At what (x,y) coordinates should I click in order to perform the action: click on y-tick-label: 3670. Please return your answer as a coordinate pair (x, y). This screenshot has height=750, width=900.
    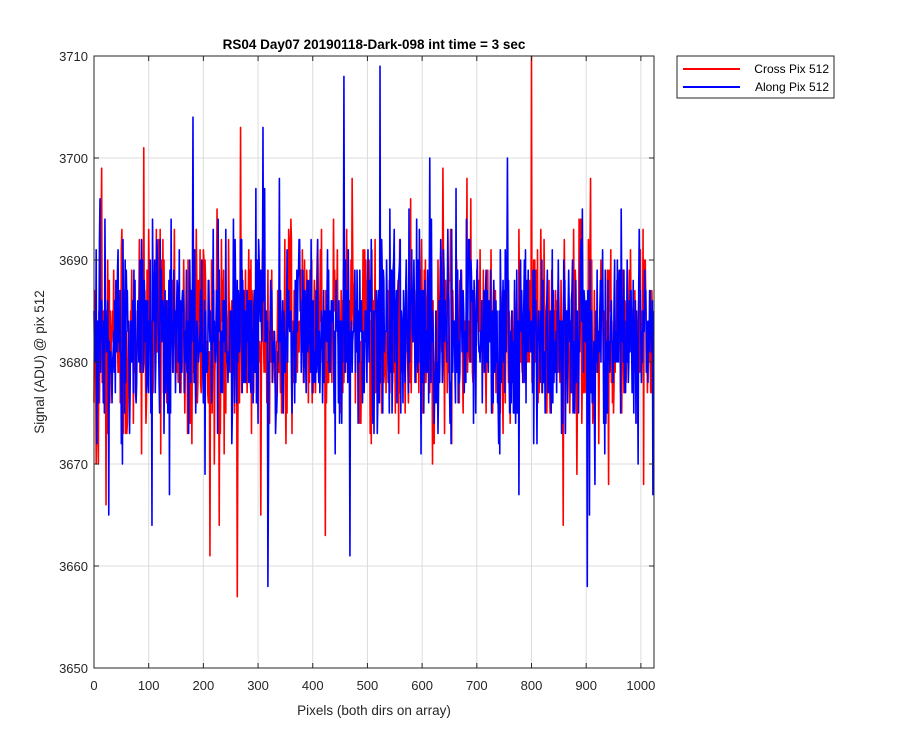
    Looking at the image, I should click on (73, 464).